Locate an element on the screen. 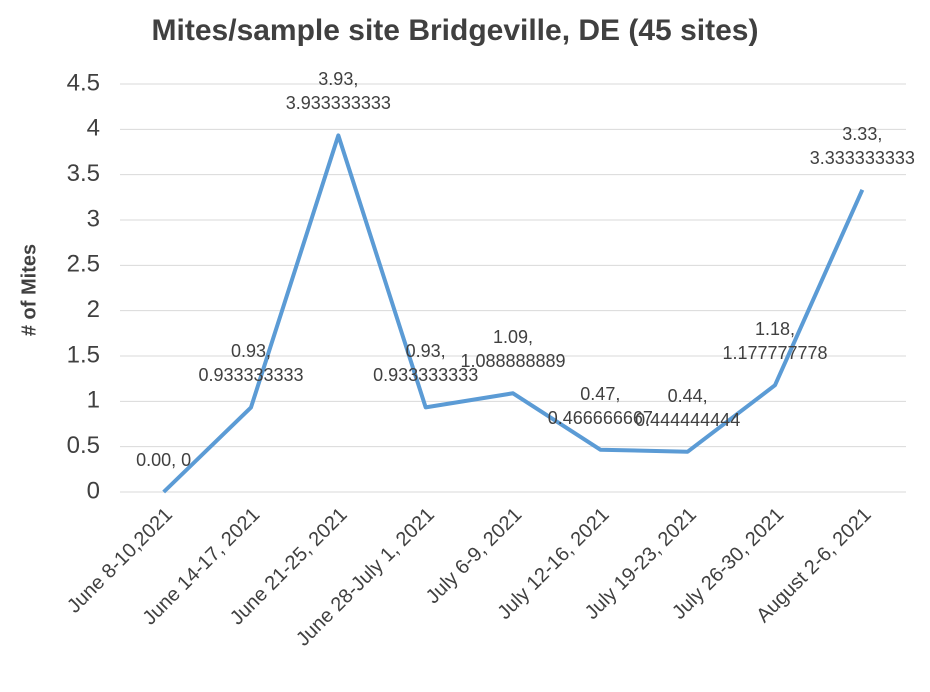 The image size is (930, 692). y-tick-label: 0.5 is located at coordinates (83, 445).